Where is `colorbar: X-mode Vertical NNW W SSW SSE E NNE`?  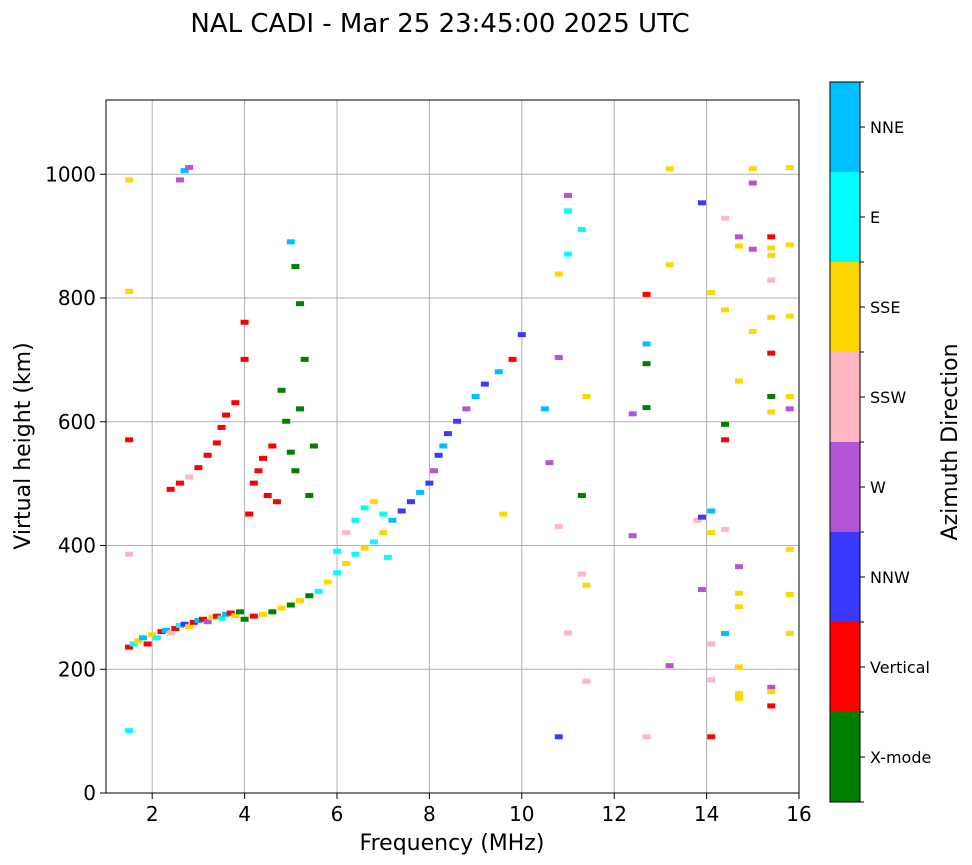 colorbar: X-mode Vertical NNW W SSW SSE E NNE is located at coordinates (880, 442).